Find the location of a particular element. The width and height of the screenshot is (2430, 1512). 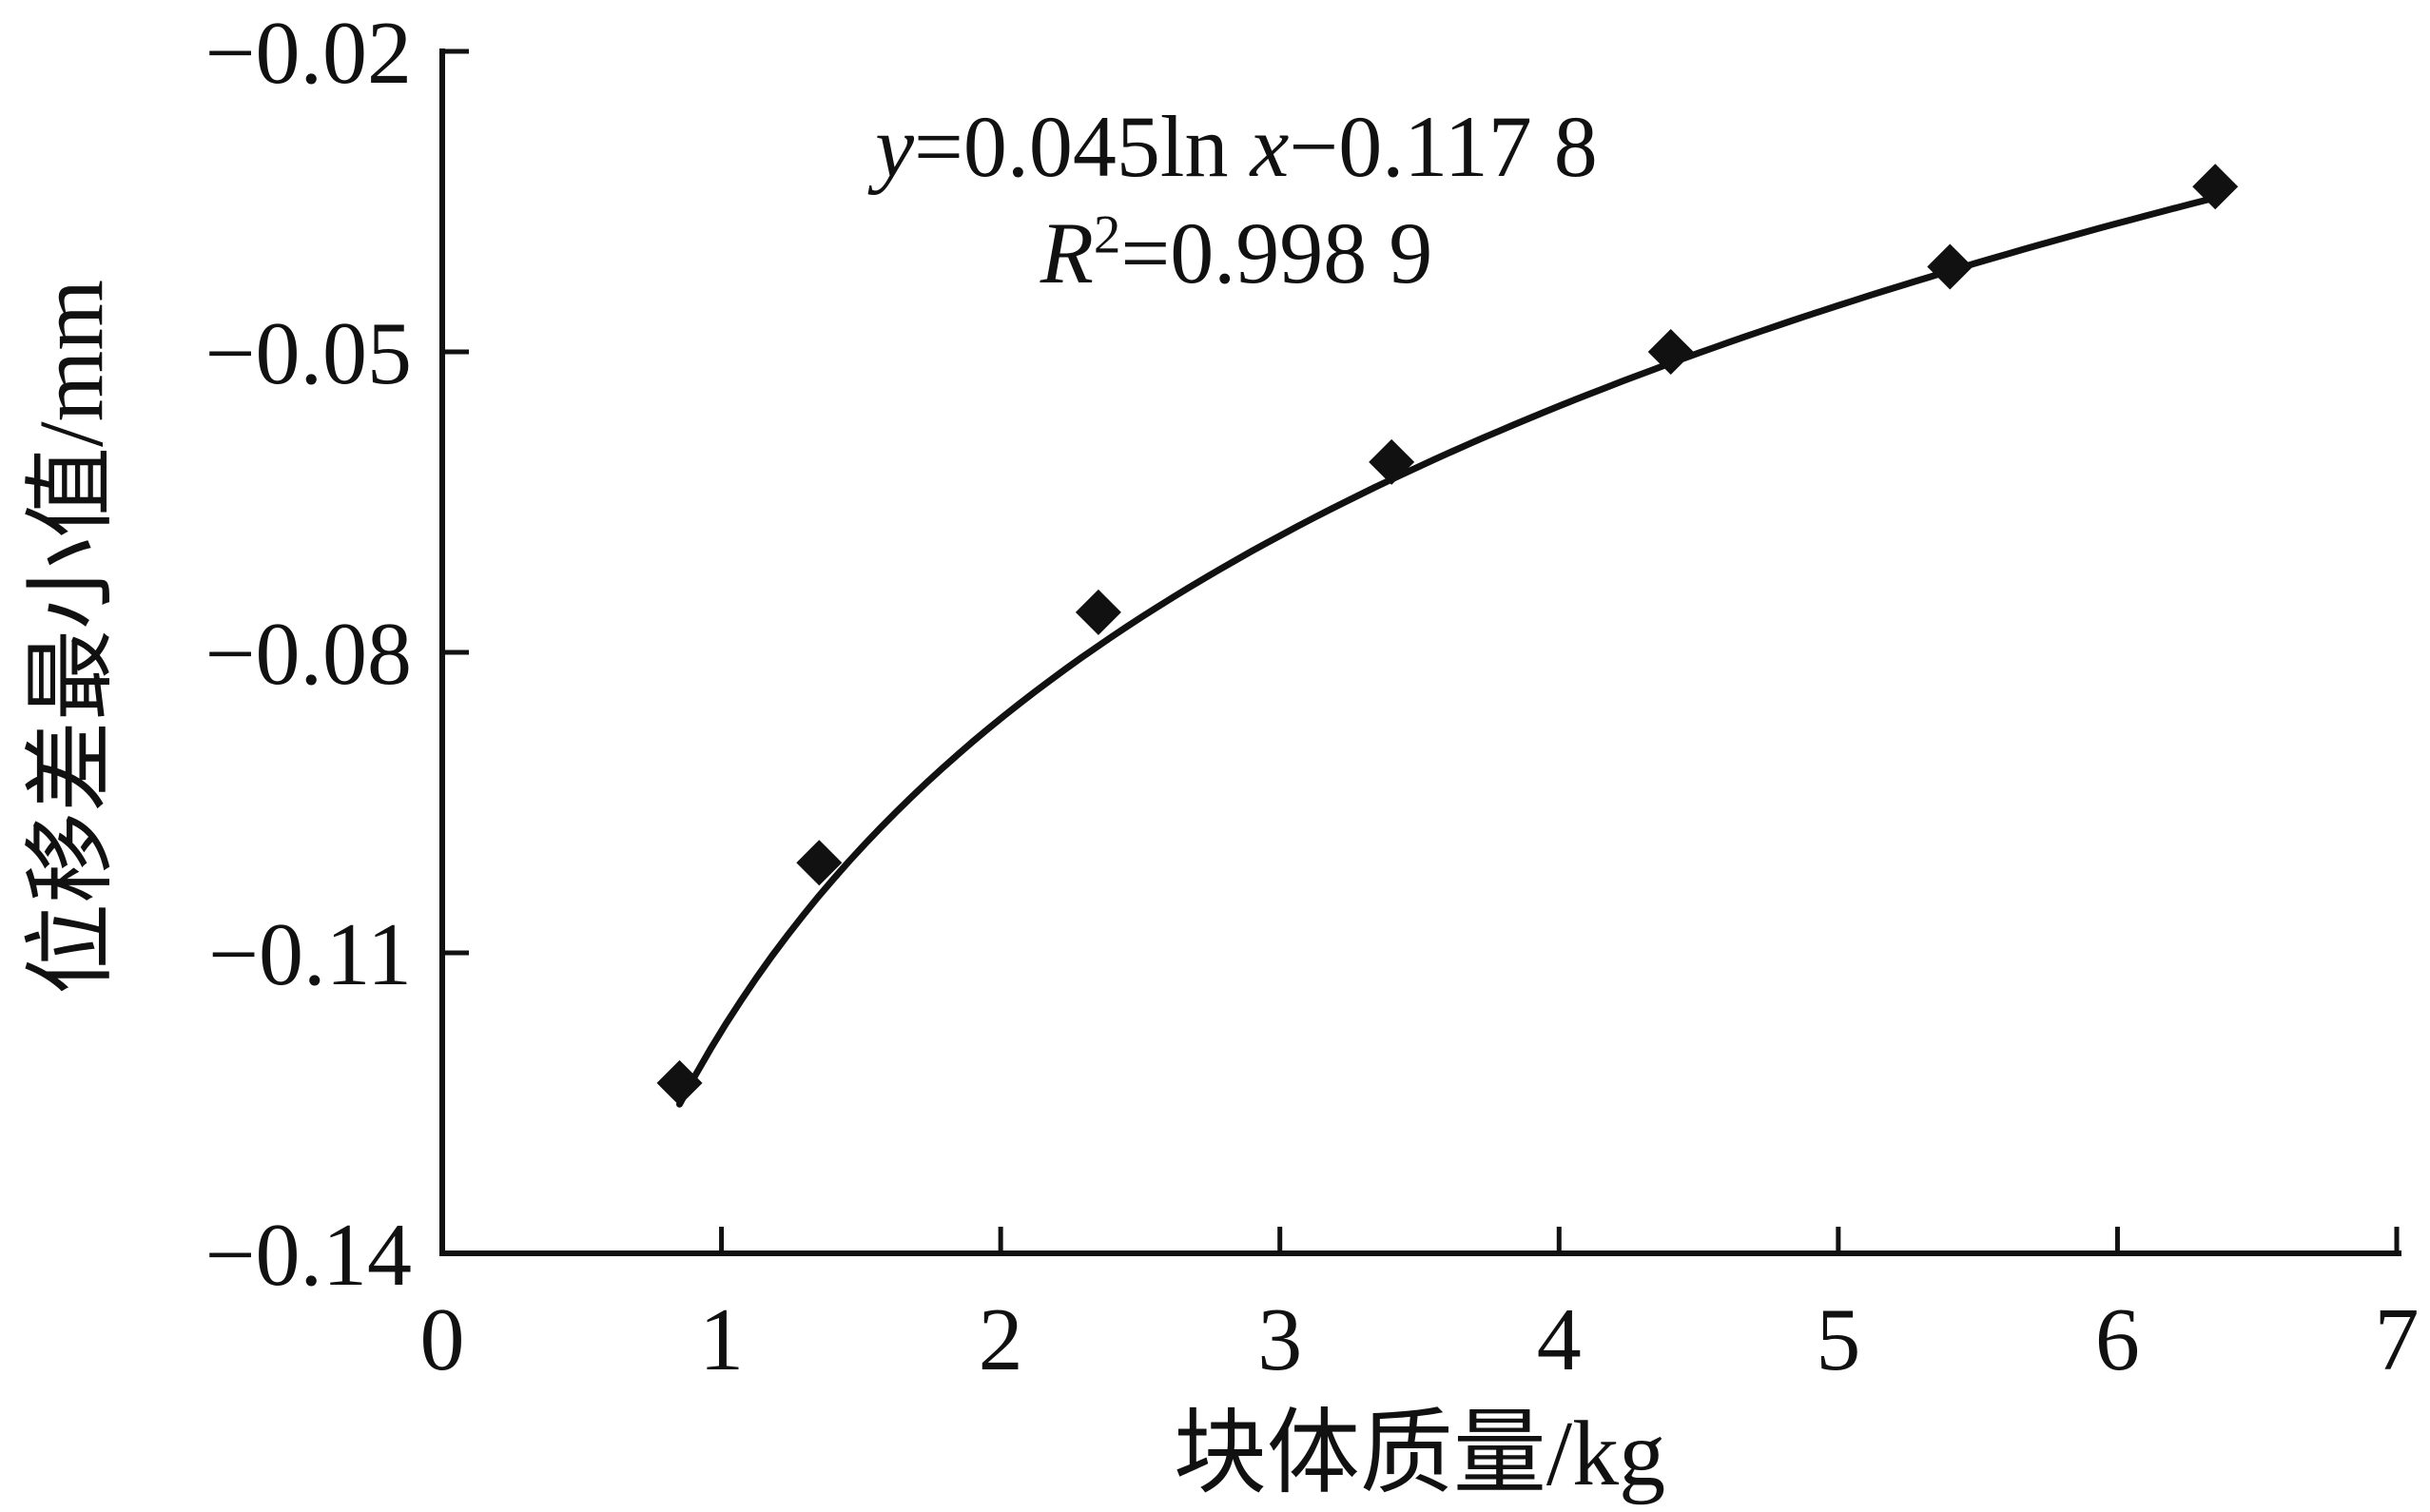

equation-intercept: −0.117 8 is located at coordinates (1443, 147).